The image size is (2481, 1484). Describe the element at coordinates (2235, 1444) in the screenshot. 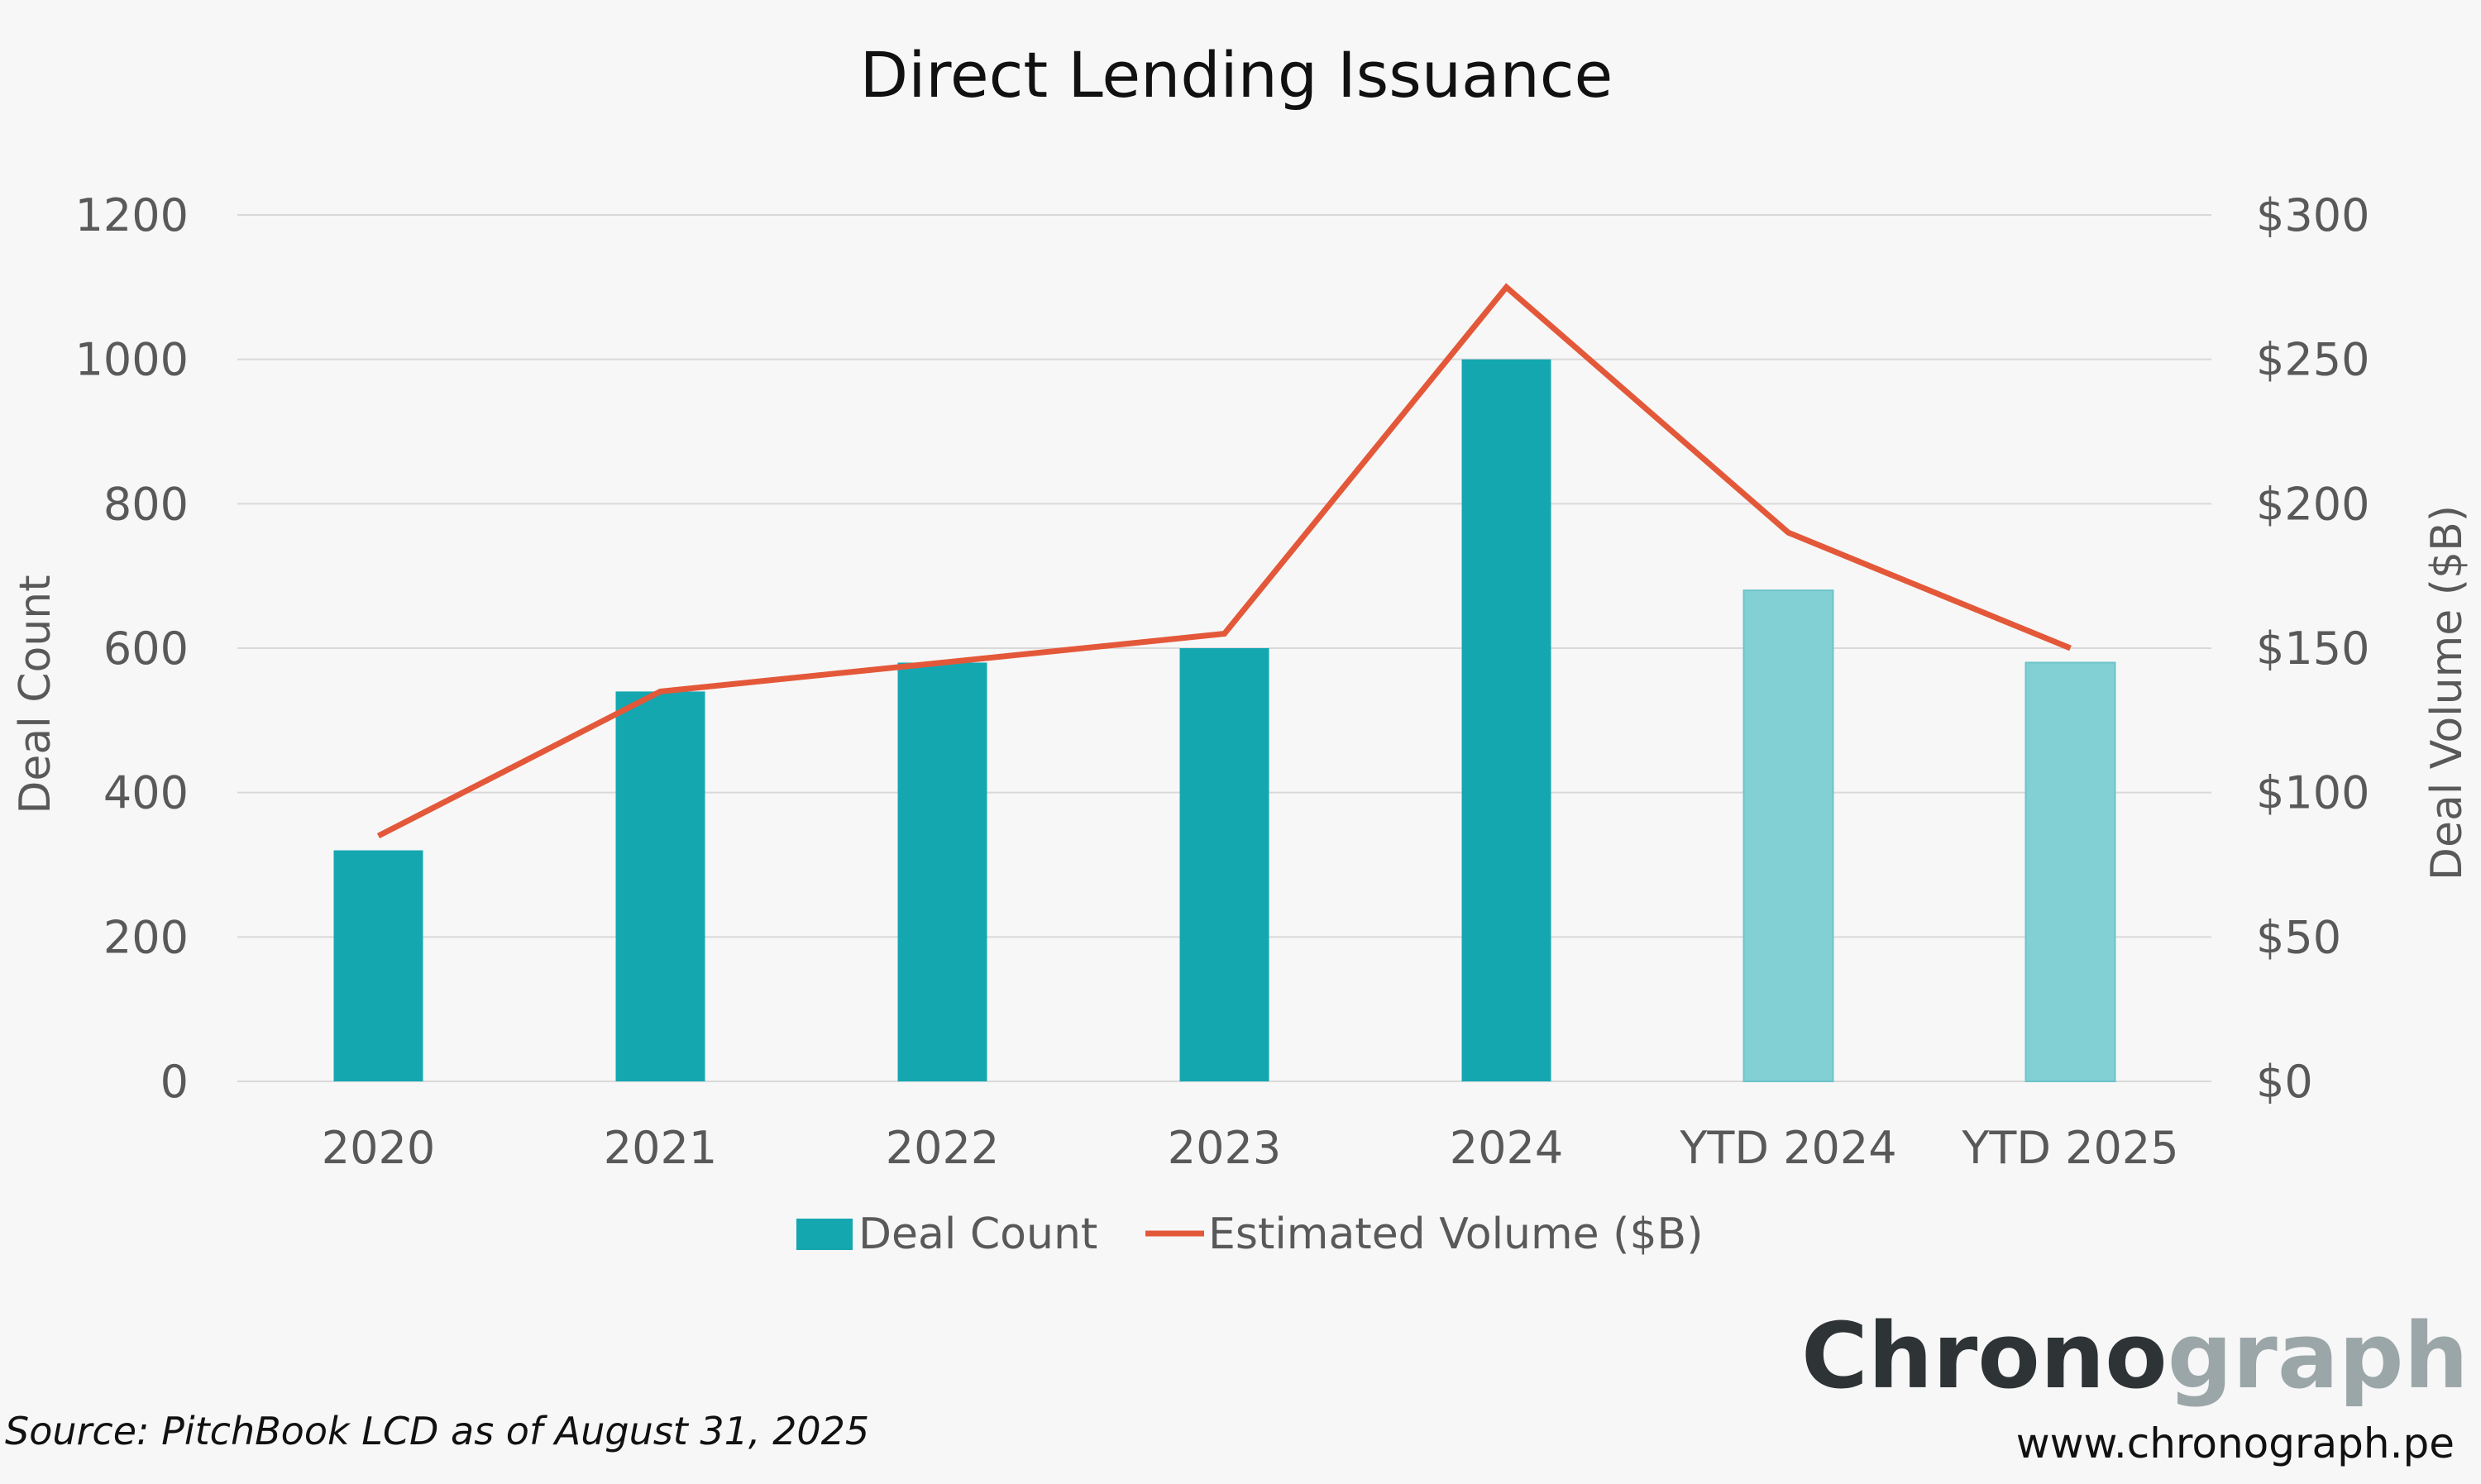

I see `brand-url: www.chronograph.pe` at that location.